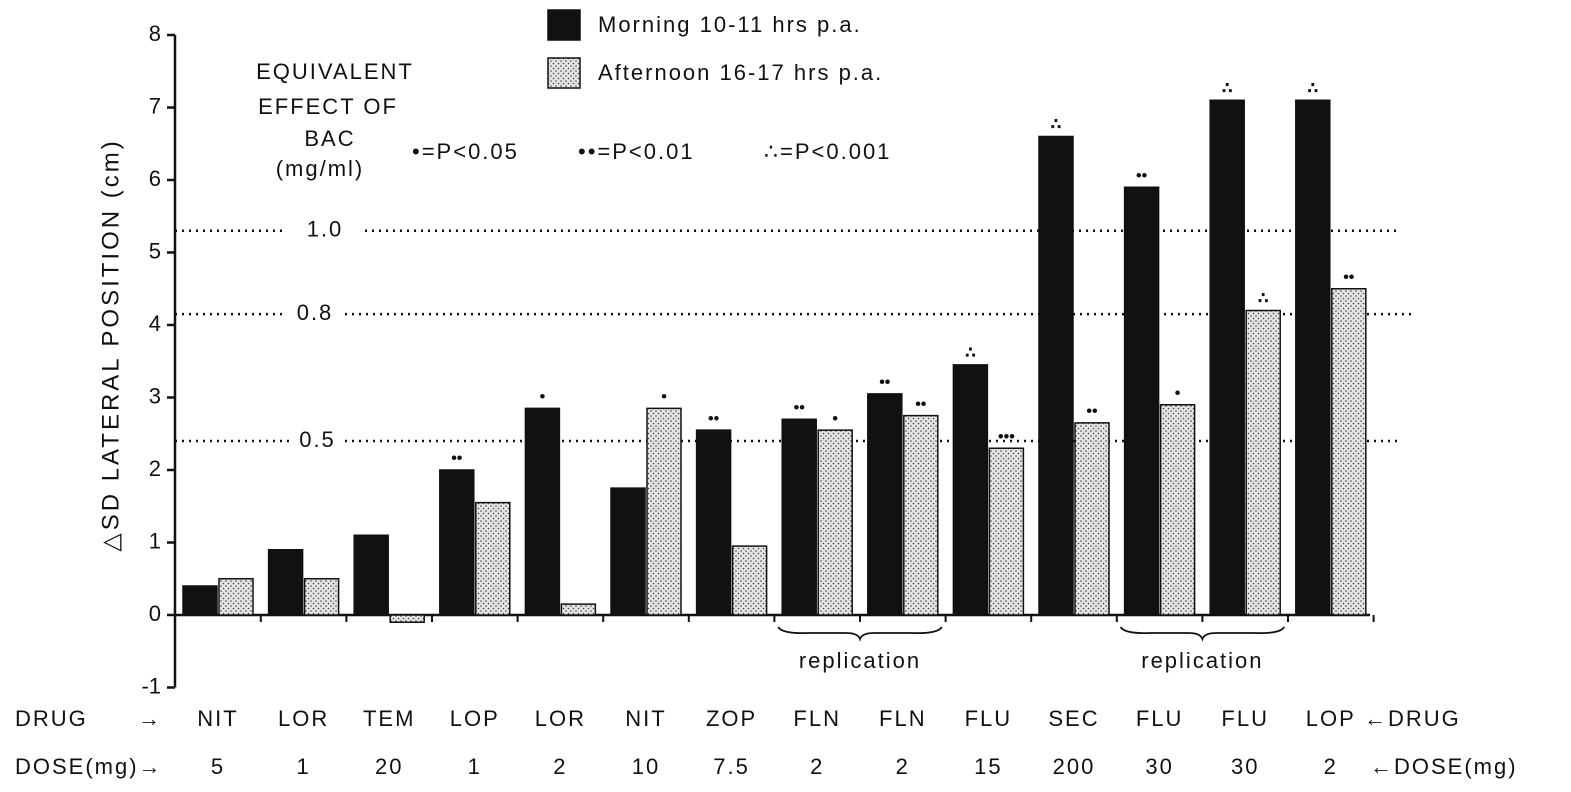 The image size is (1571, 792). What do you see at coordinates (1073, 718) in the screenshot?
I see `drug-label: SEC` at bounding box center [1073, 718].